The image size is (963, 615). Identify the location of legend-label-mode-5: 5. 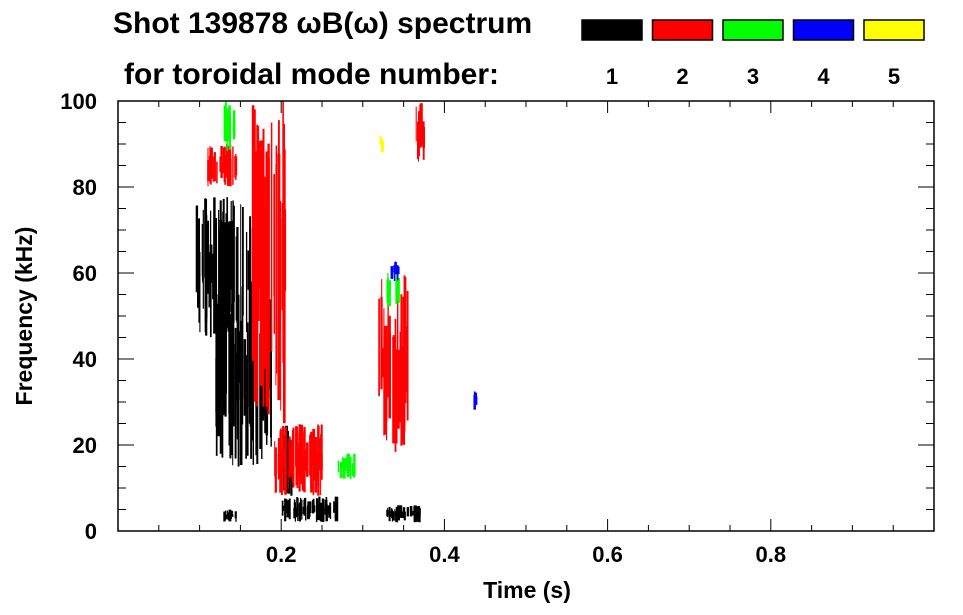
(894, 76).